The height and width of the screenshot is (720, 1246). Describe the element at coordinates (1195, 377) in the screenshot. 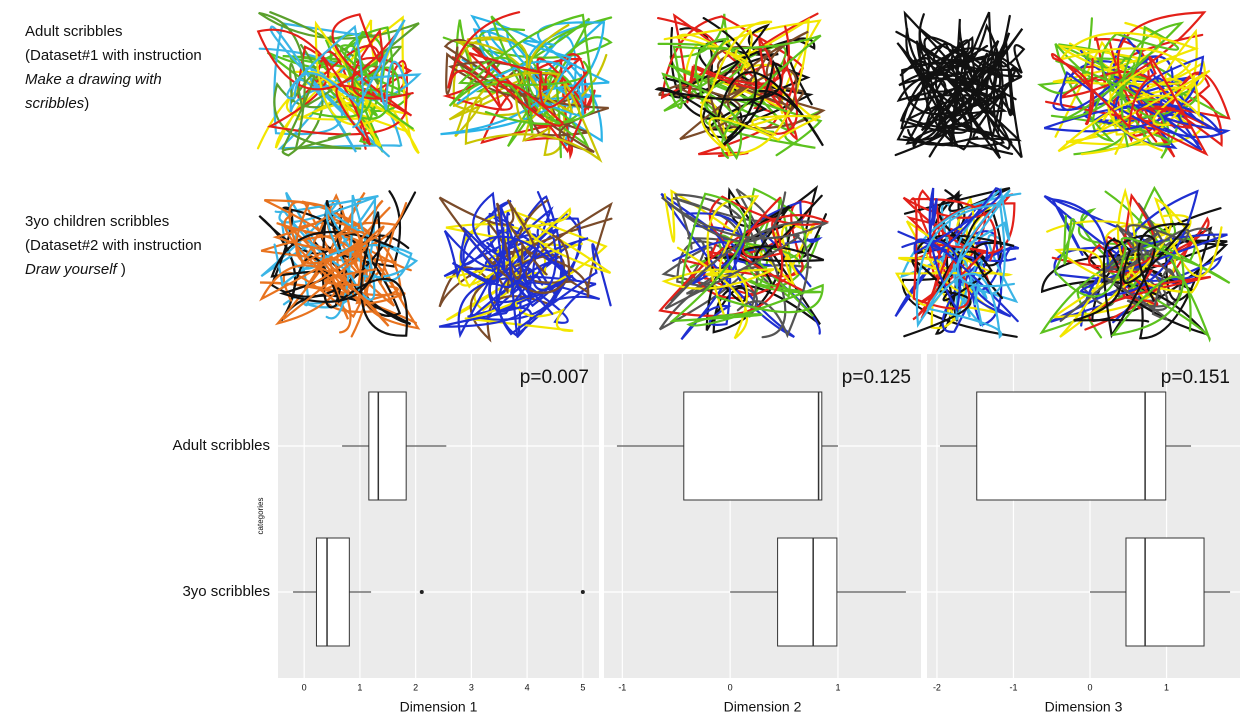

I see `annotation: p=0.151` at that location.